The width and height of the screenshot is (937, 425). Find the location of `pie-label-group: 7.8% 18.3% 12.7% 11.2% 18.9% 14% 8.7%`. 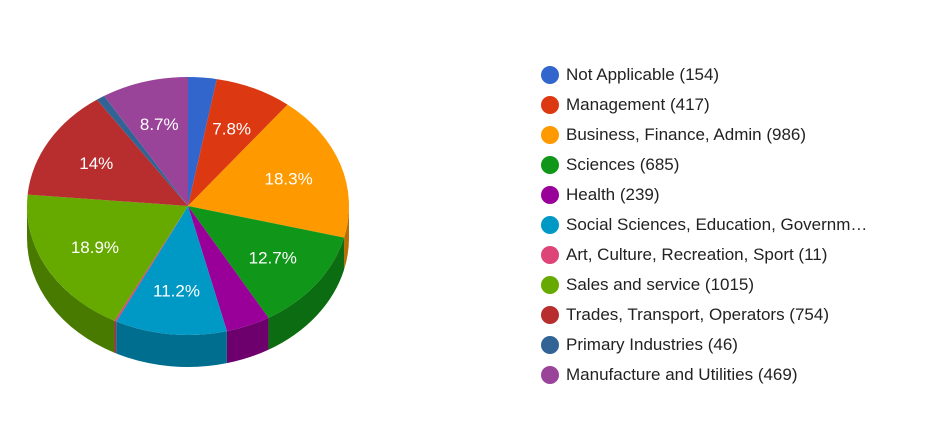

pie-label-group: 7.8% 18.3% 12.7% 11.2% 18.9% 14% 8.7% is located at coordinates (192, 208).